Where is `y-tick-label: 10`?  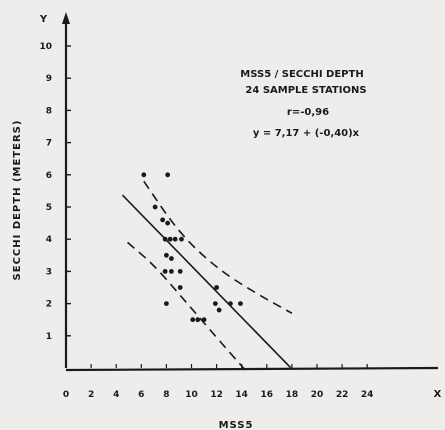
y-tick-label: 10 is located at coordinates (45, 47).